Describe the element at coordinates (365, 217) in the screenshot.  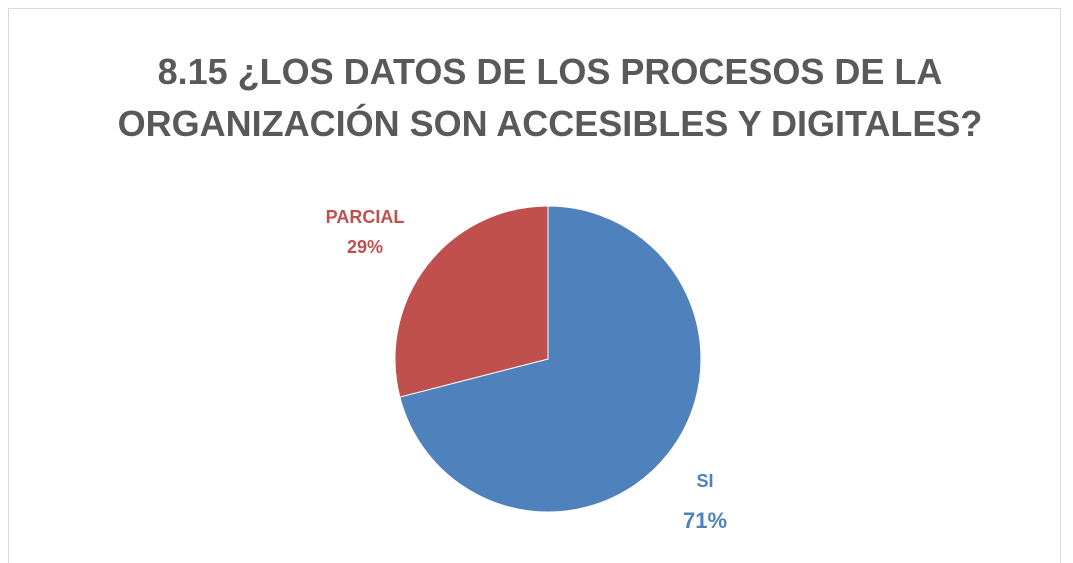
I see `category-label: PARCIAL` at that location.